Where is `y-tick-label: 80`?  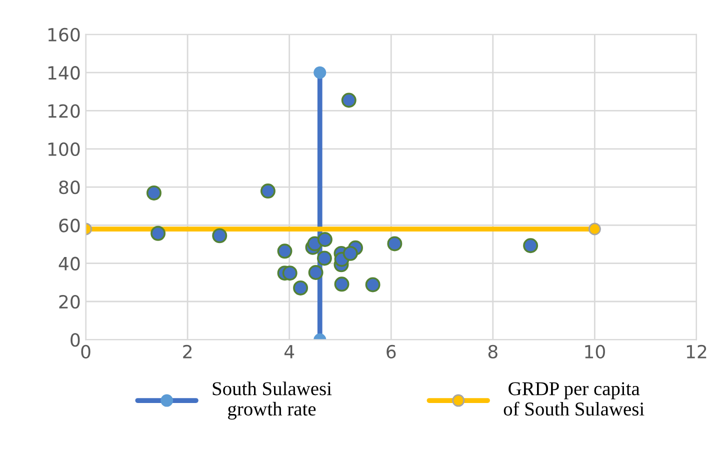 y-tick-label: 80 is located at coordinates (69, 187).